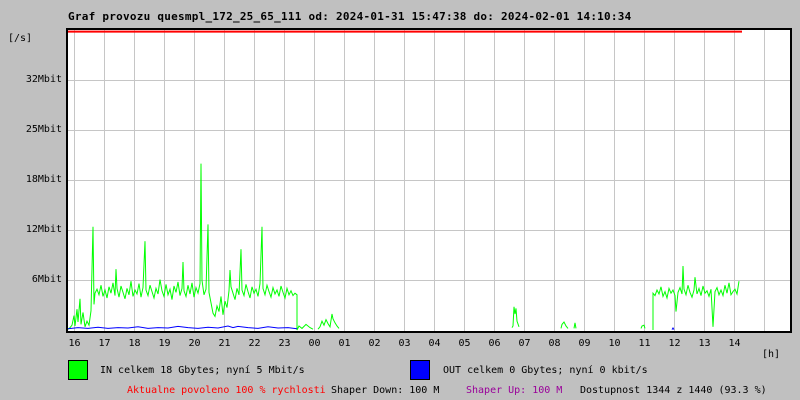 The width and height of the screenshot is (800, 400). I want to click on x-tick-label: 19, so click(164, 343).